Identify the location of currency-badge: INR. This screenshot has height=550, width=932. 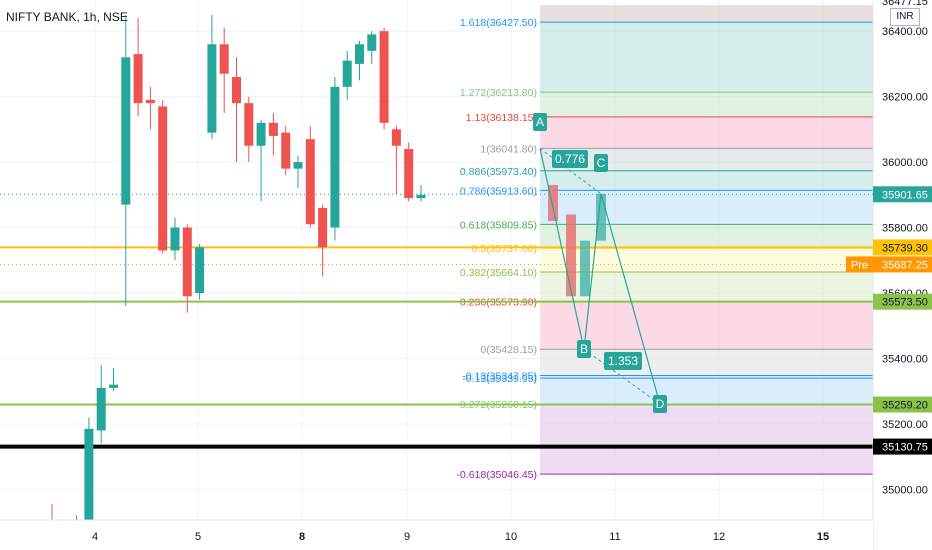
(905, 17).